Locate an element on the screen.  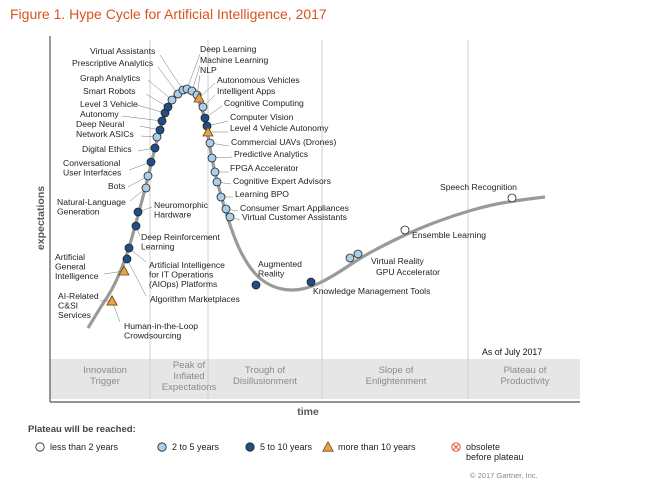
marker-smart-robots is located at coordinates (168, 107).